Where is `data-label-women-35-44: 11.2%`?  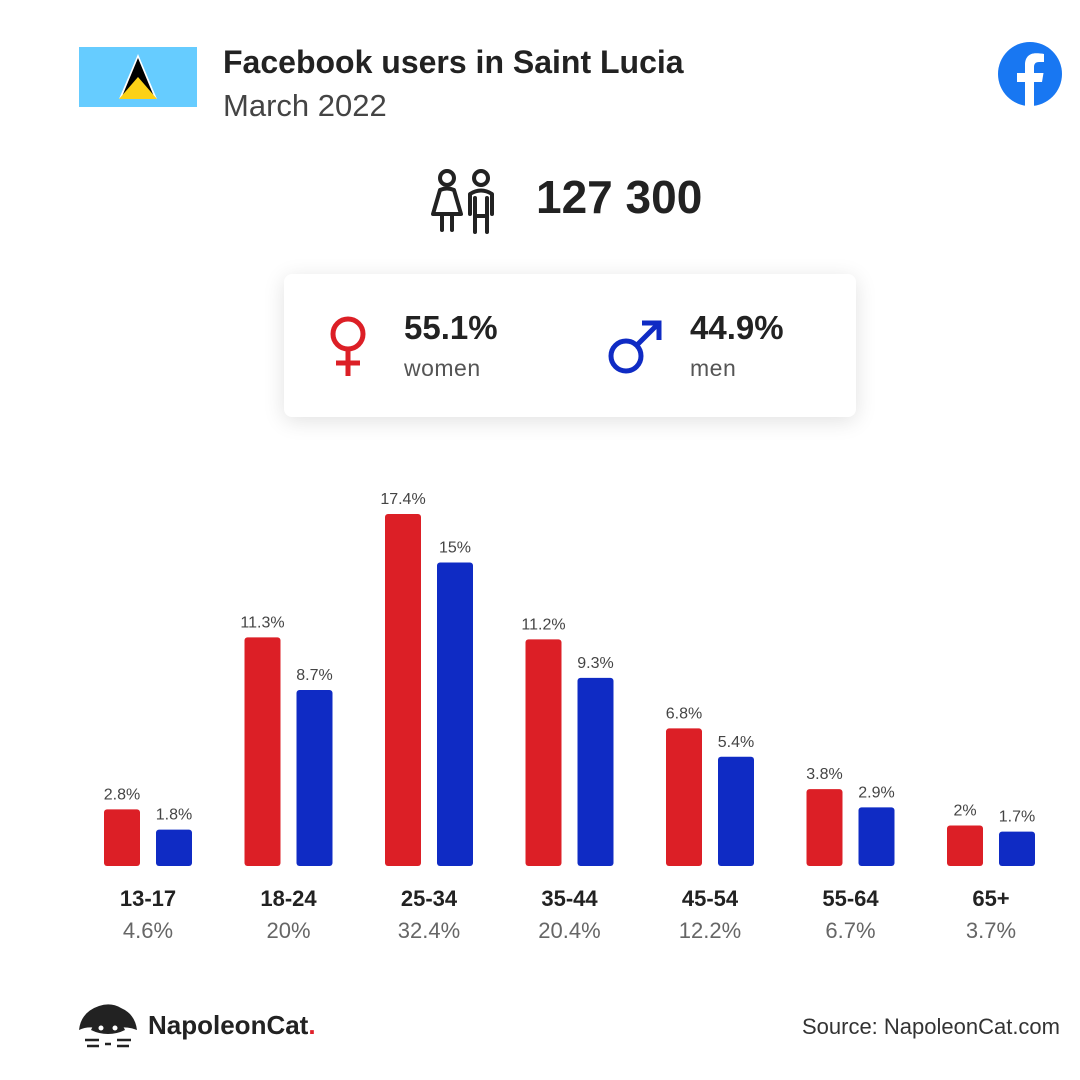 data-label-women-35-44: 11.2% is located at coordinates (543, 624).